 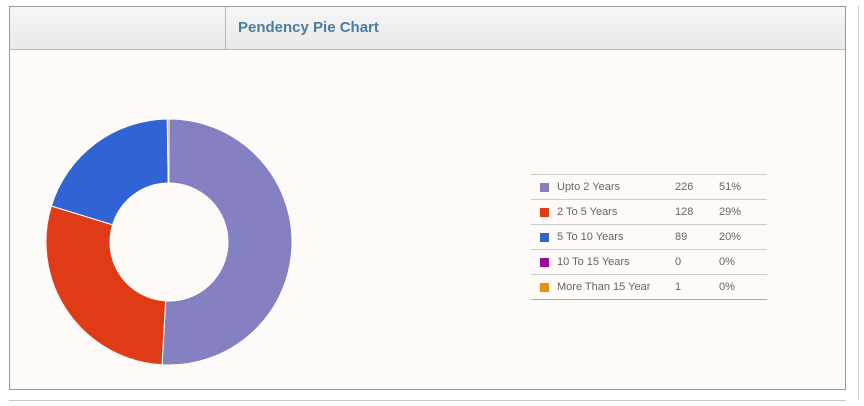 What do you see at coordinates (590, 237) in the screenshot?
I see `legend-label: 5 To 10 Years` at bounding box center [590, 237].